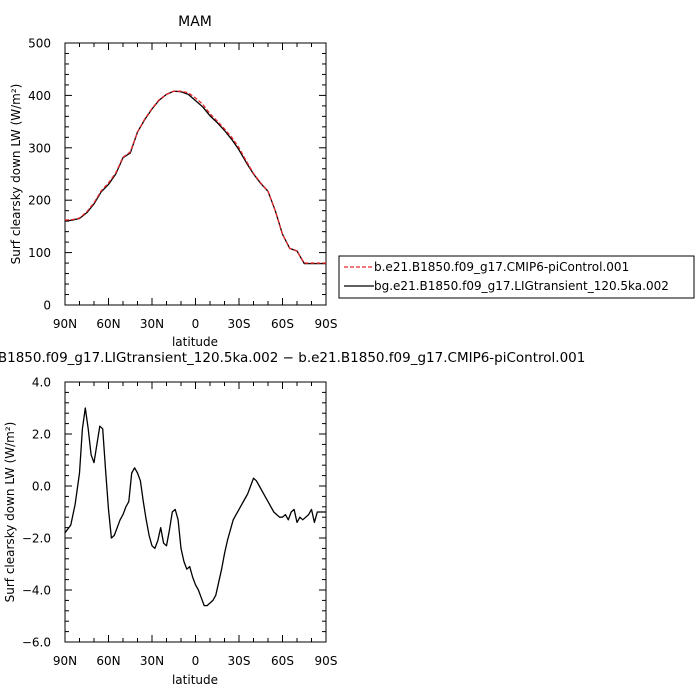 Image resolution: width=700 pixels, height=700 pixels. What do you see at coordinates (36, 539) in the screenshot?
I see `bottom-y-tick-label: −2.0` at bounding box center [36, 539].